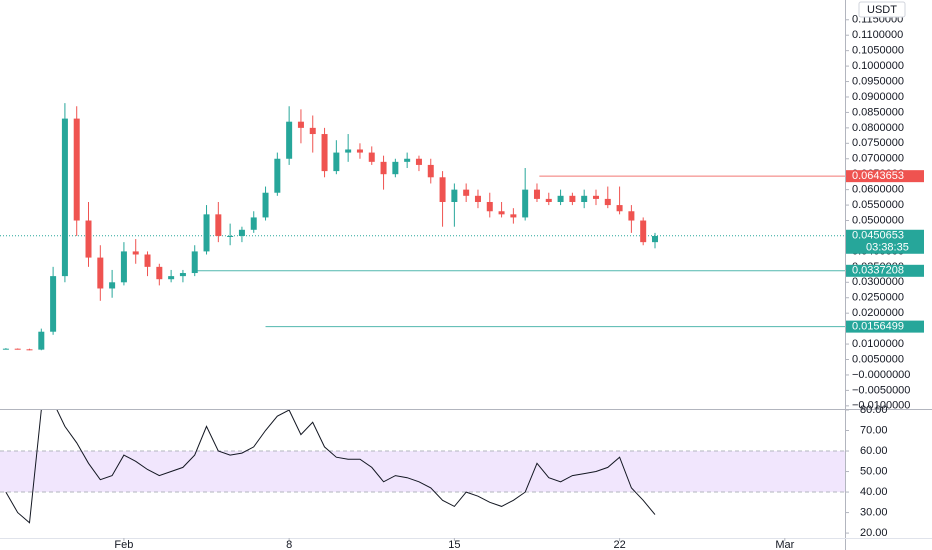 The height and width of the screenshot is (550, 932). What do you see at coordinates (878, 298) in the screenshot?
I see `y-tick-label: 0.0250000` at bounding box center [878, 298].